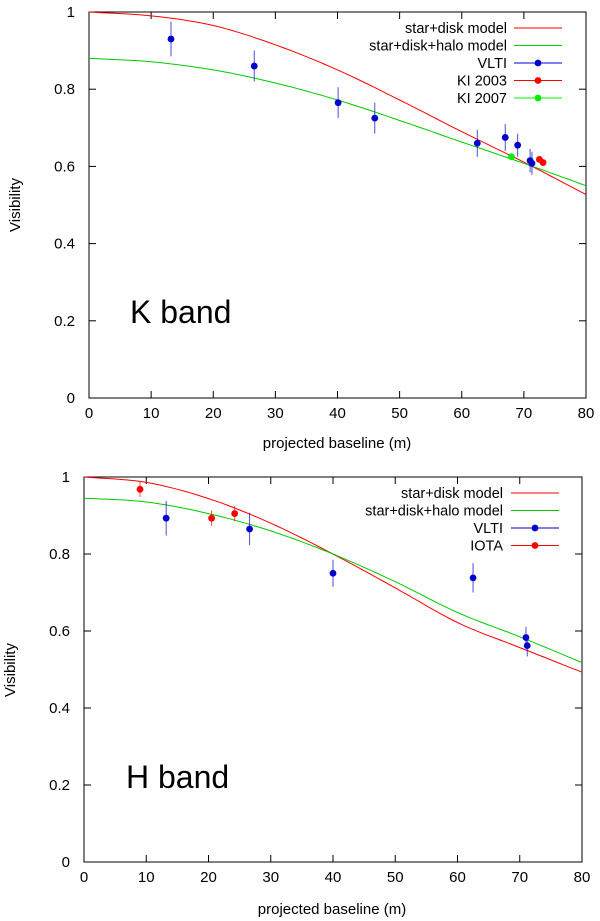 This screenshot has height=921, width=600. What do you see at coordinates (519, 877) in the screenshot?
I see `h-xtick-label: 70` at bounding box center [519, 877].